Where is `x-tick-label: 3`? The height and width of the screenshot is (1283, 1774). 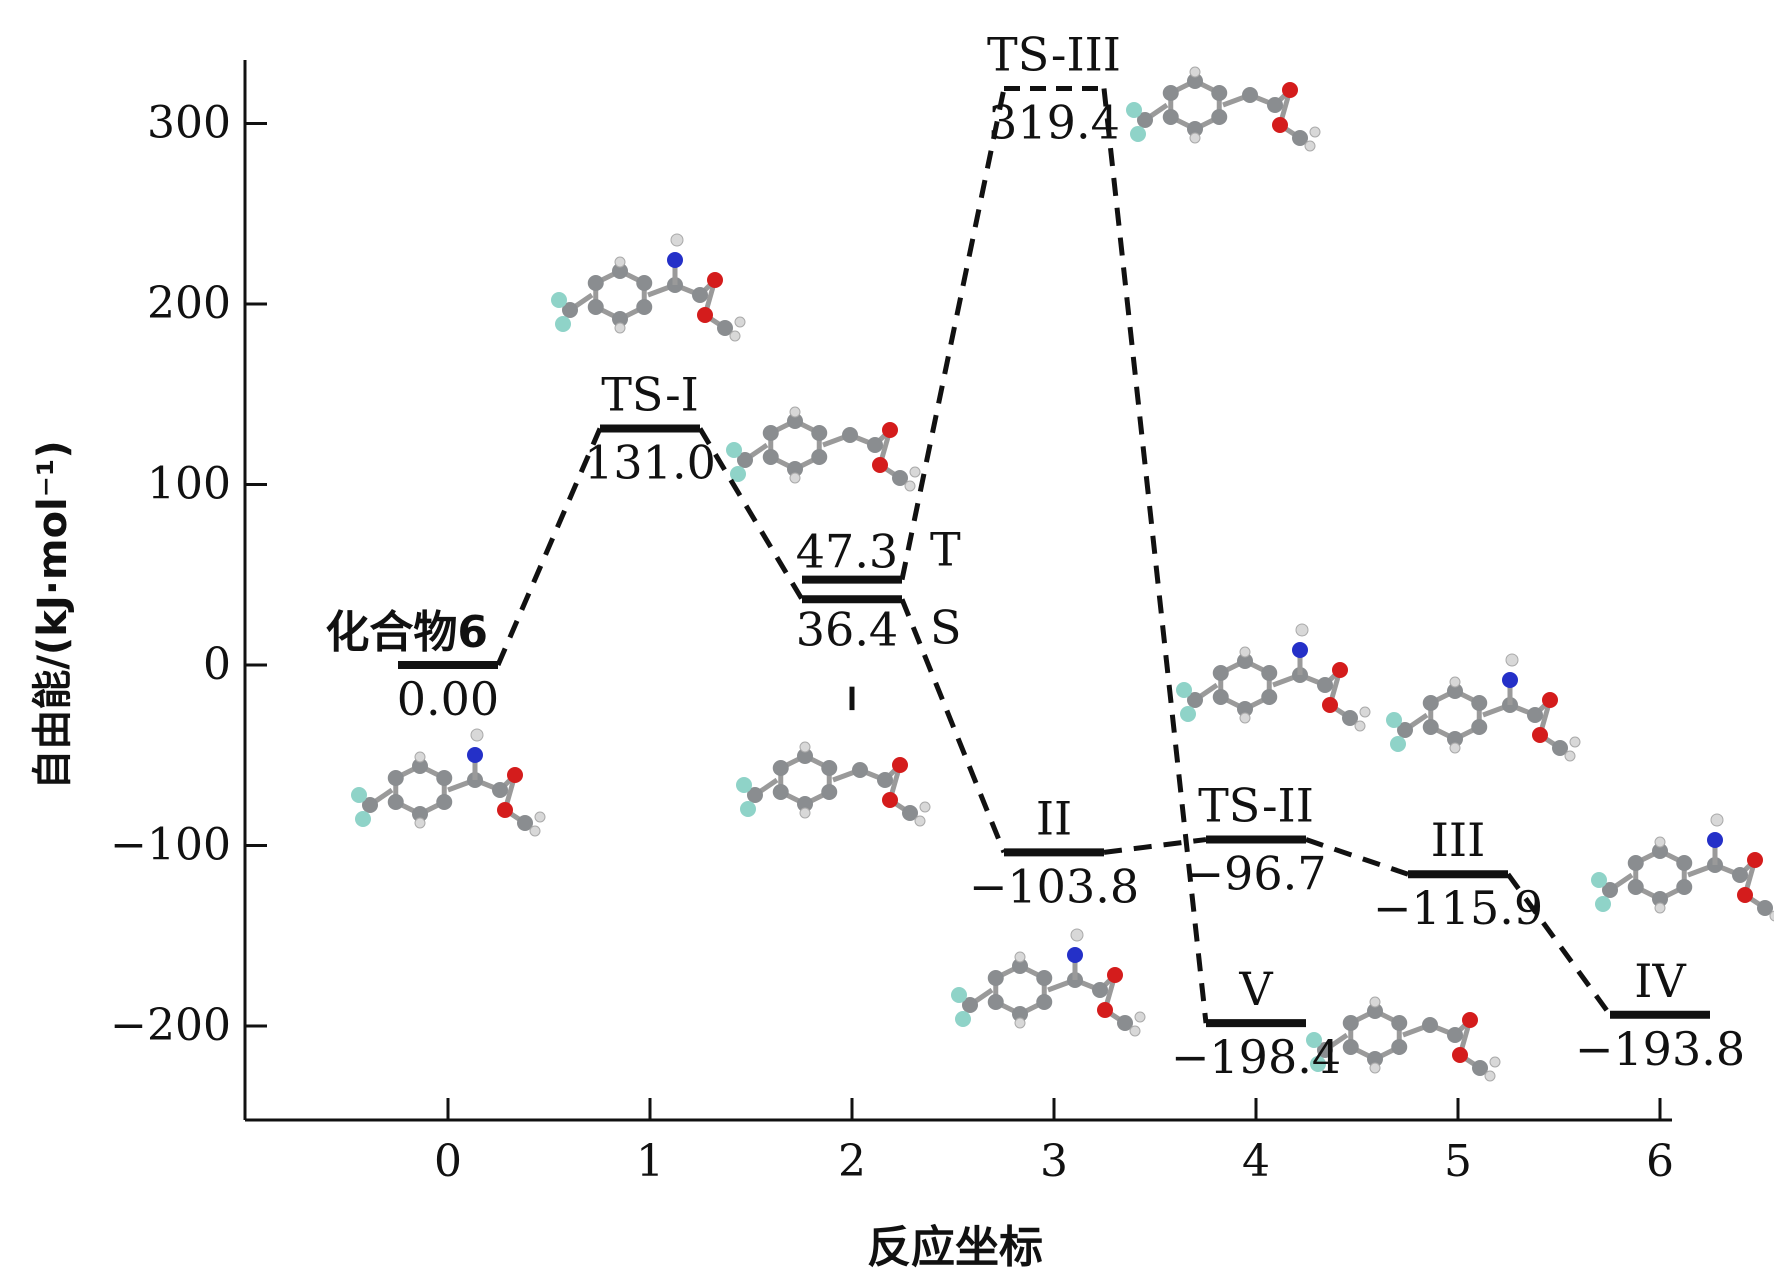
x-tick-label: 3 is located at coordinates (1054, 1161).